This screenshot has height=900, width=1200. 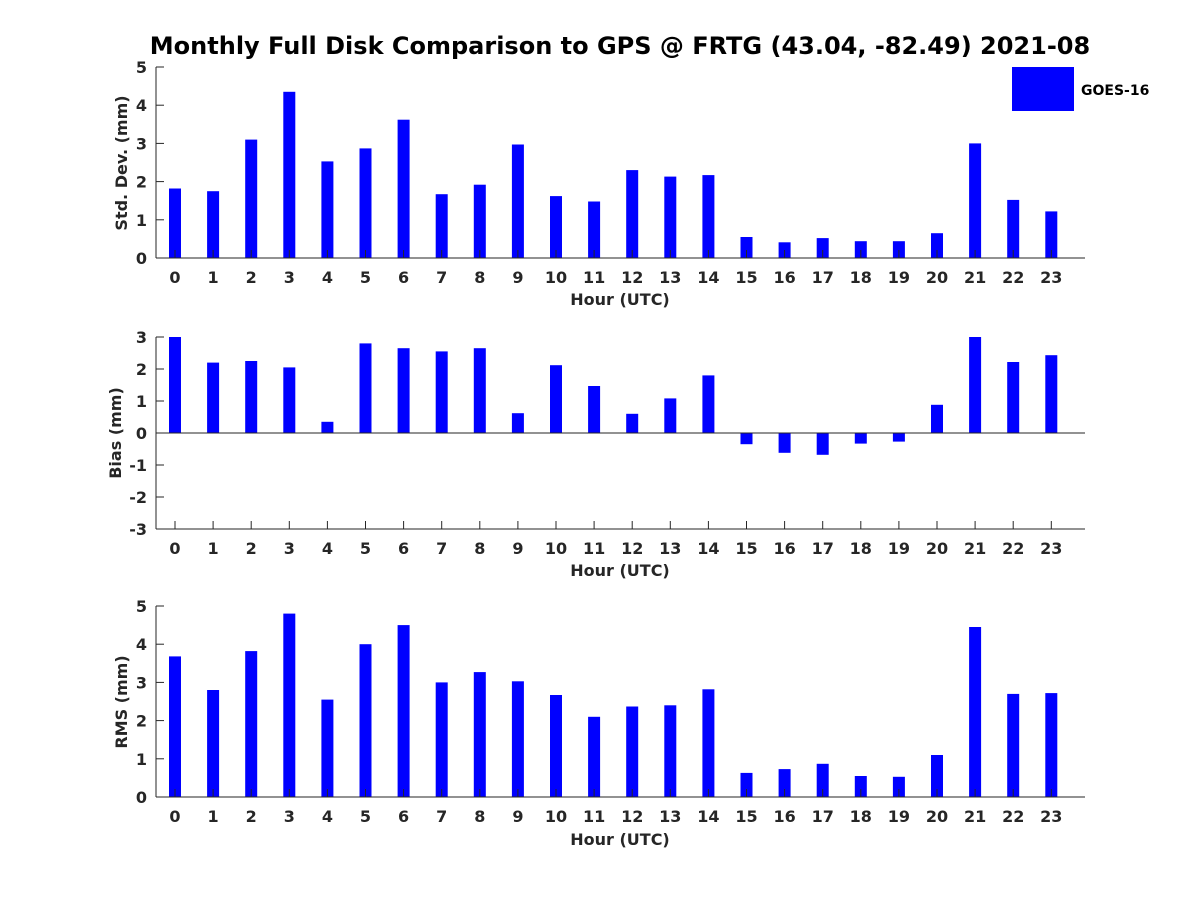 I want to click on std-dev-xtick-label: 18, so click(x=861, y=277).